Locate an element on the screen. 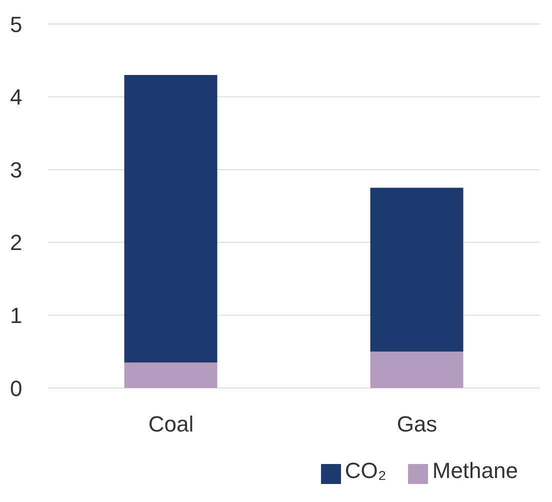  legend-label: Methane is located at coordinates (475, 470).